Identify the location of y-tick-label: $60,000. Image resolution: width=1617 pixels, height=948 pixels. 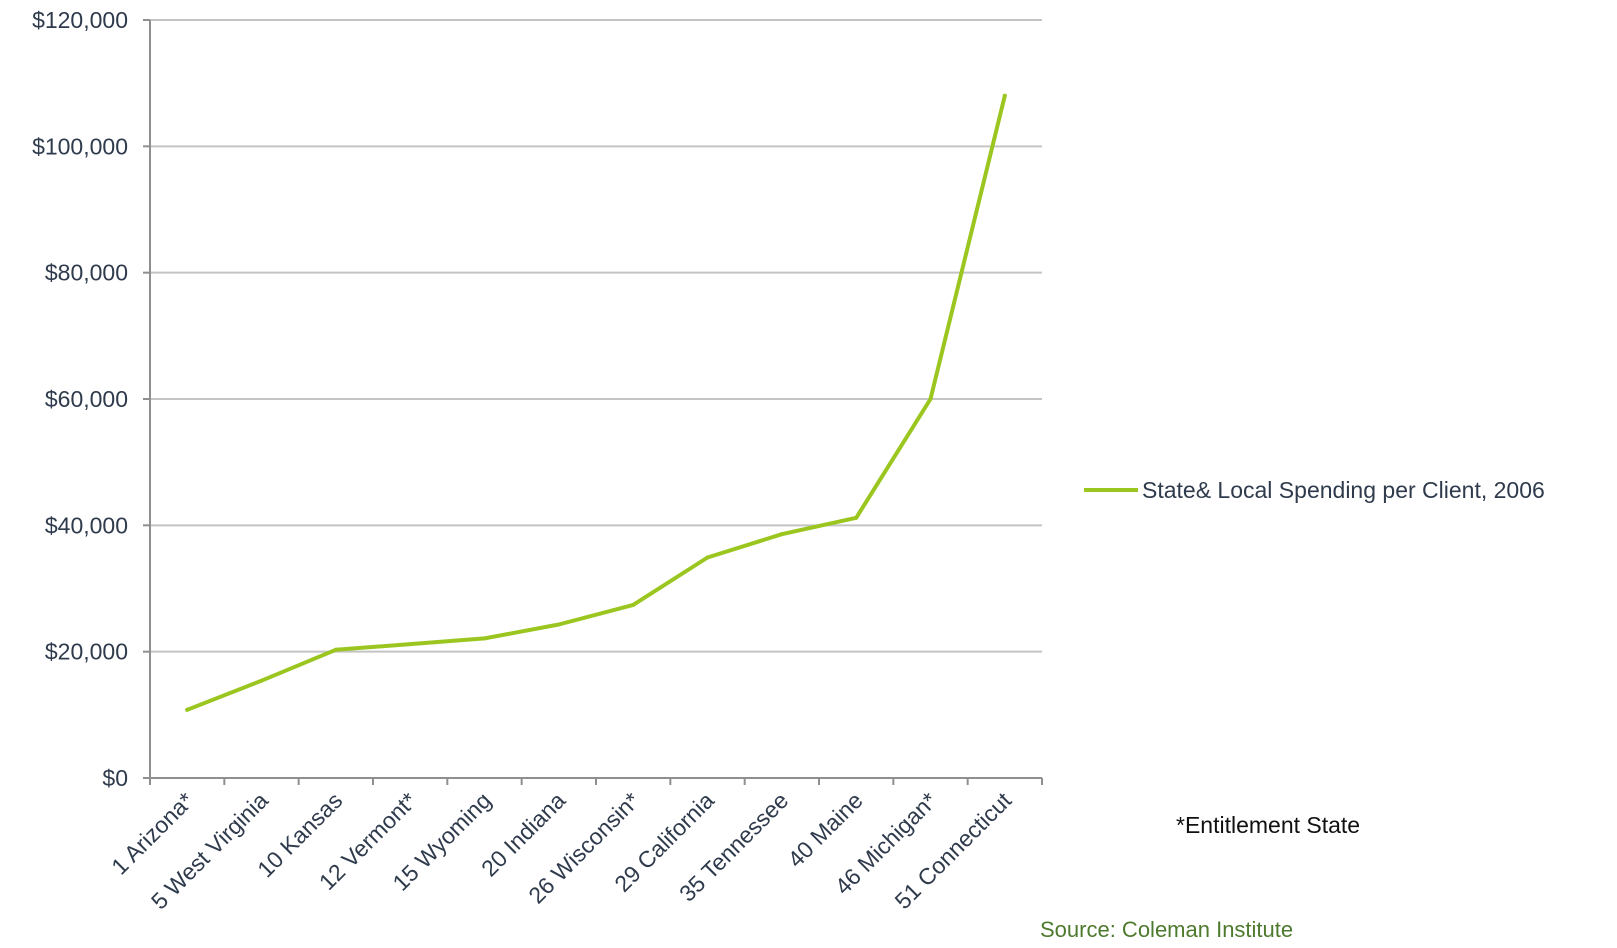
(86, 399).